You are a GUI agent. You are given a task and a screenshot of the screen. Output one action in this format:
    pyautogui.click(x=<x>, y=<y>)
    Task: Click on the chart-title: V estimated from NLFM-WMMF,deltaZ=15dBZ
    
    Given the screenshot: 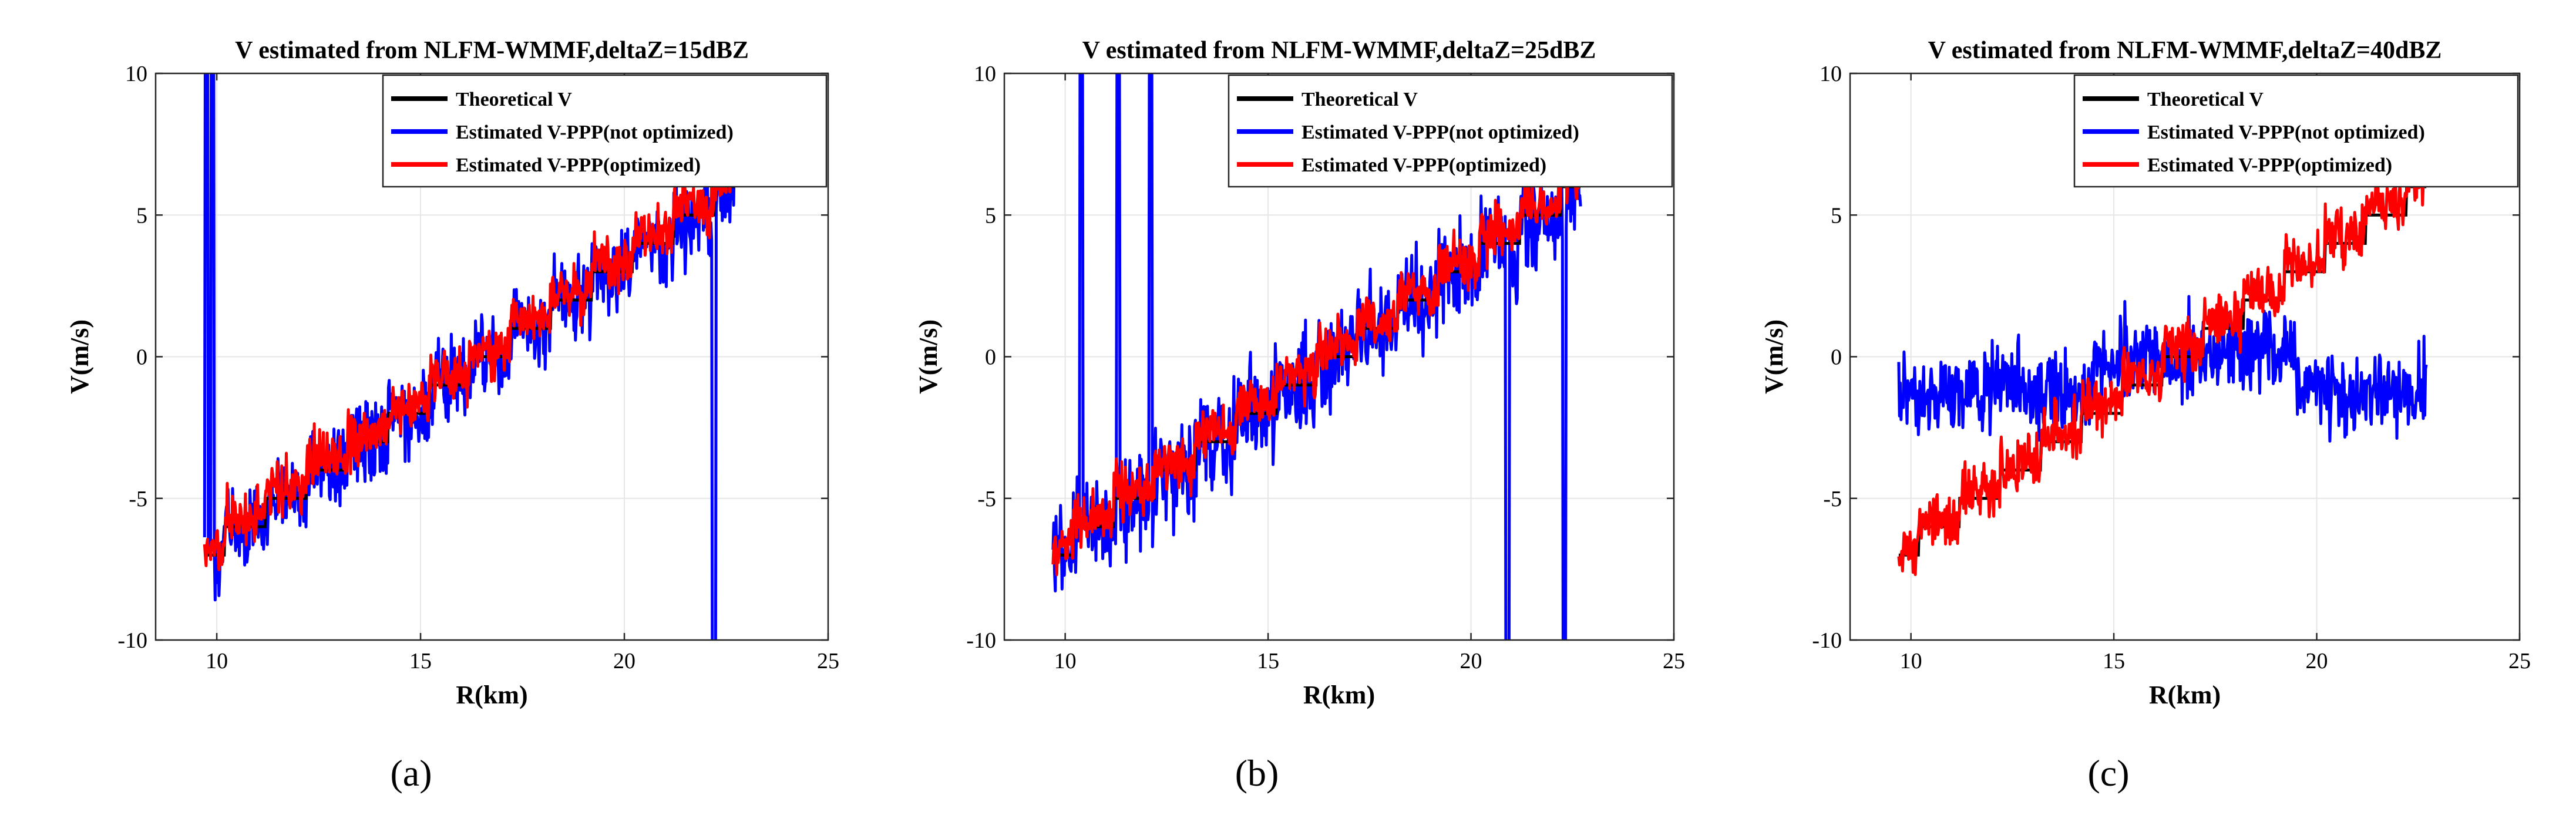 What is the action you would take?
    pyautogui.click(x=492, y=50)
    